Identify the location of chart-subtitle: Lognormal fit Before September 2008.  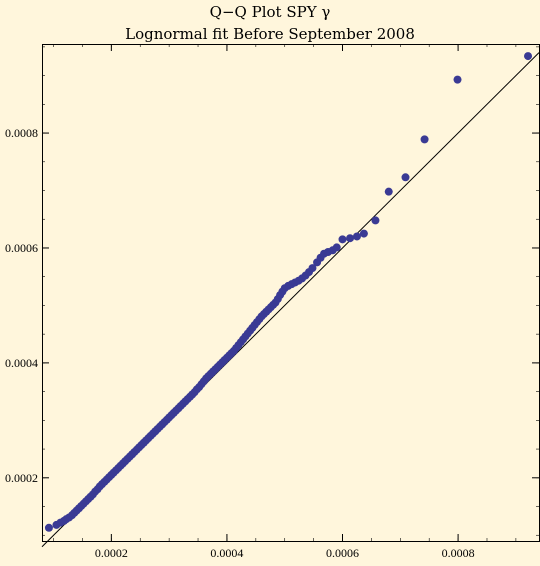
(270, 34).